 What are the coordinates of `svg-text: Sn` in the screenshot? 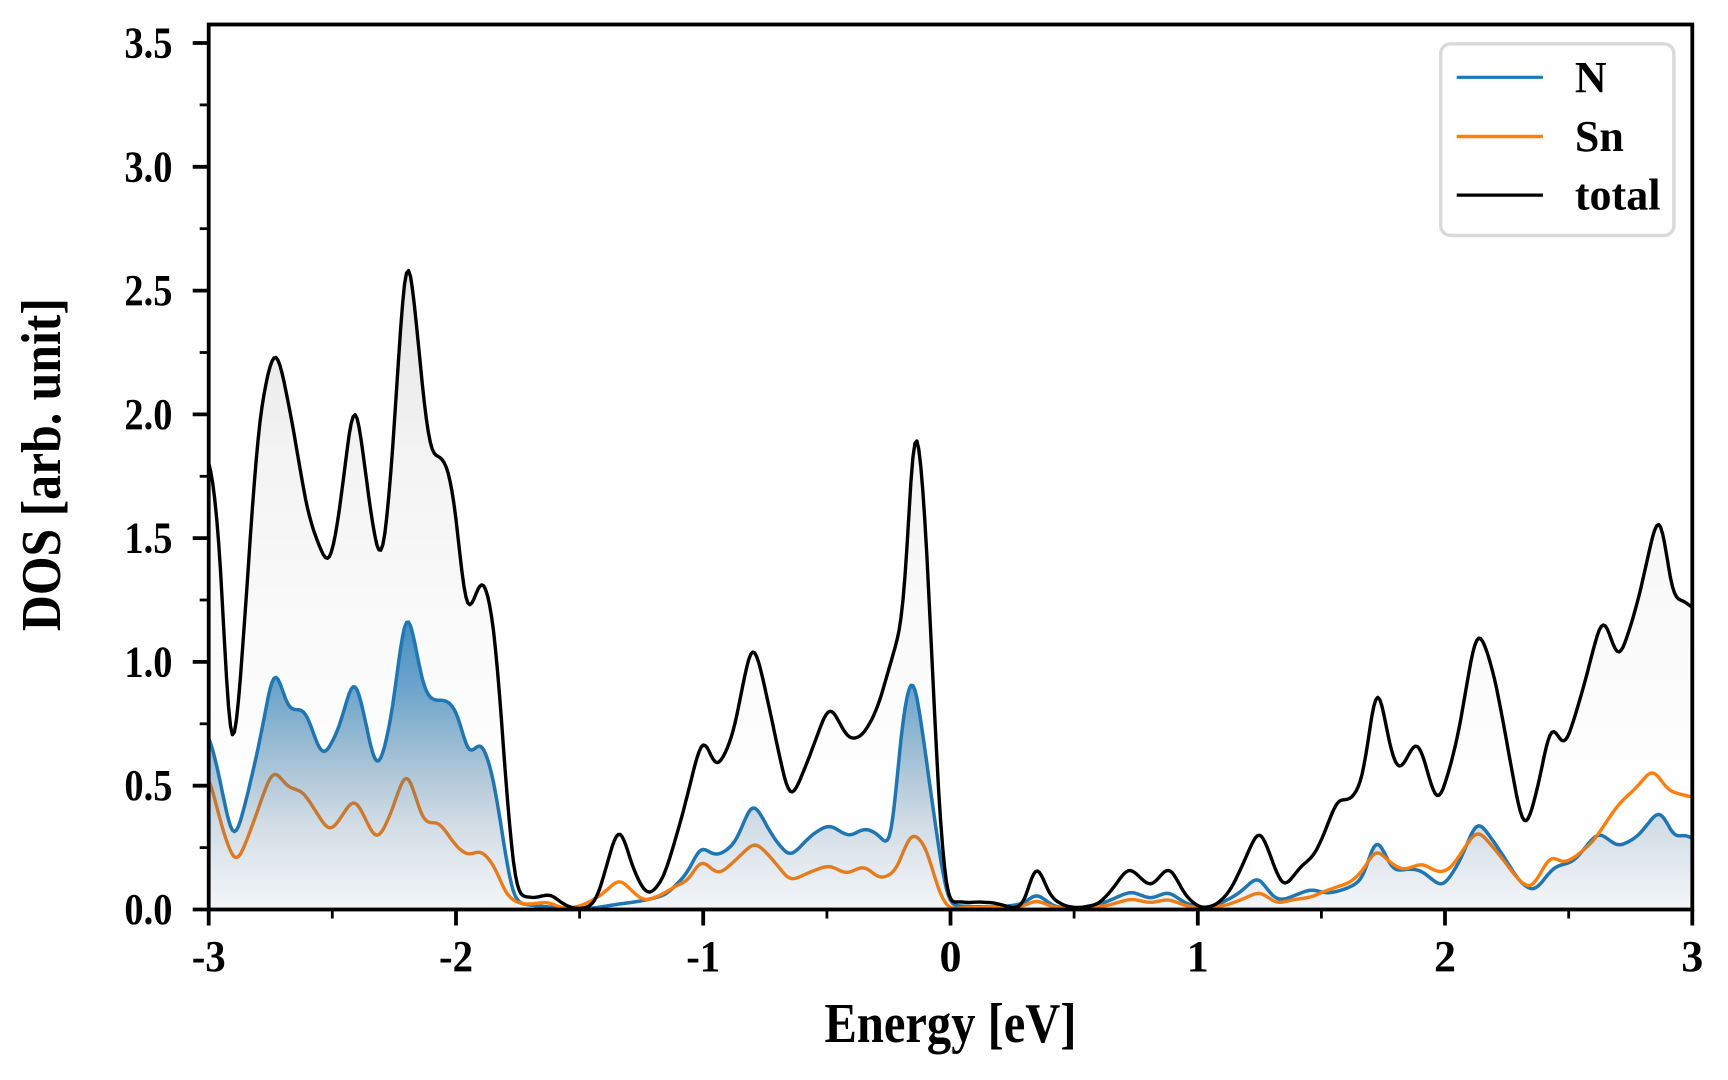 It's located at (1599, 136).